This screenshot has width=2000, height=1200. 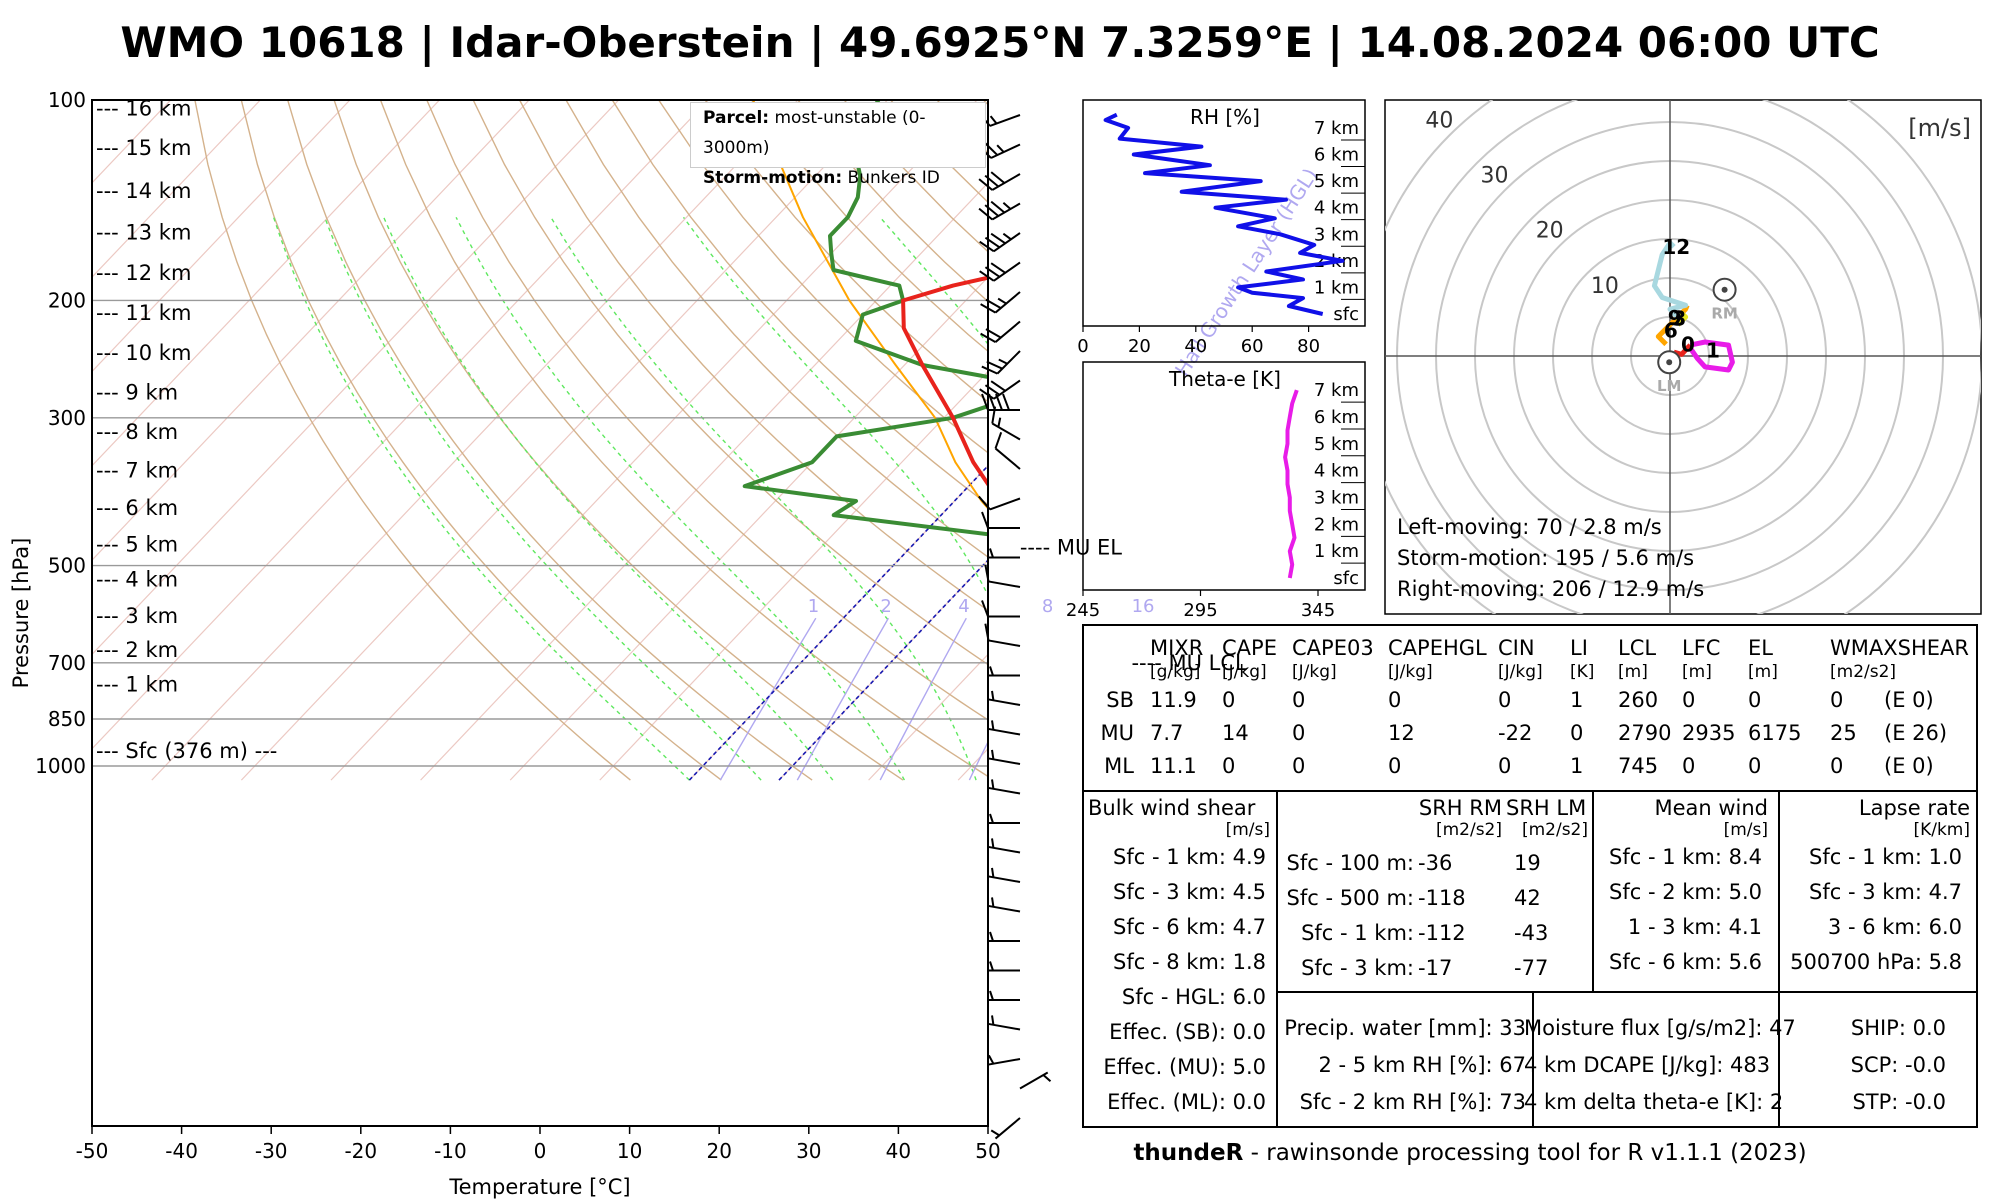 I want to click on param-value: 1, so click(x=1577, y=700).